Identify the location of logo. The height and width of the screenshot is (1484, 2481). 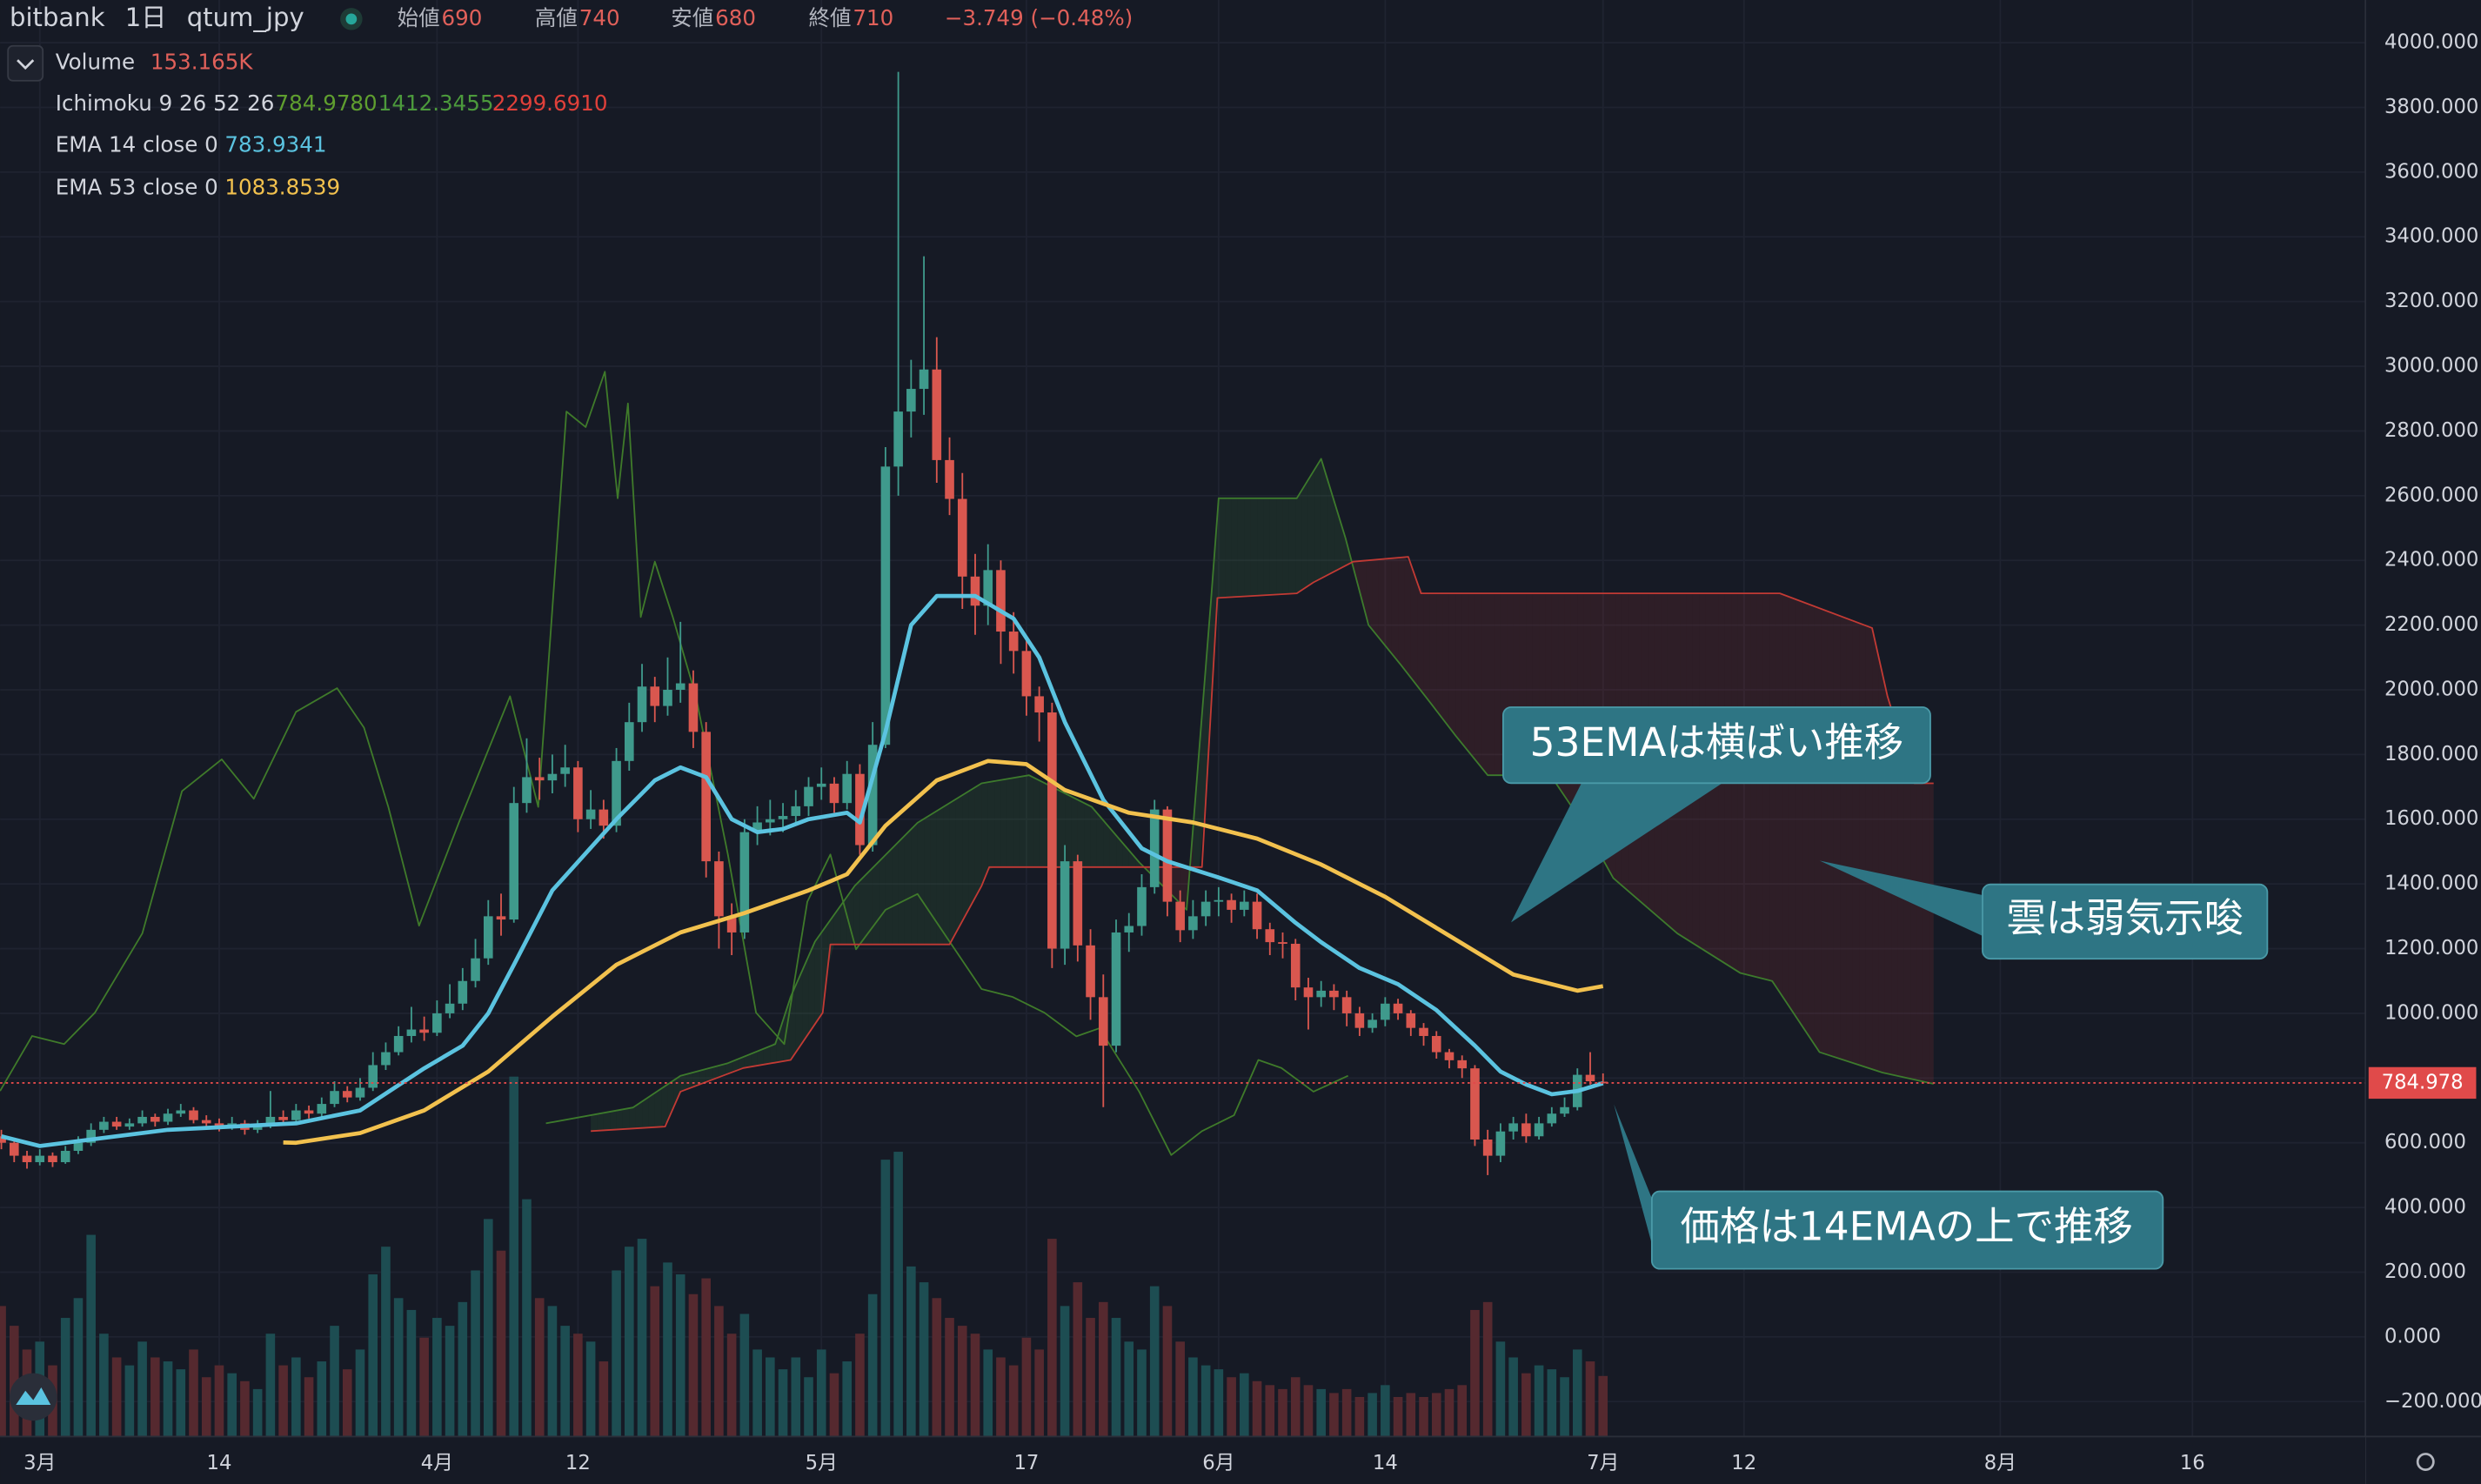
(33, 1397).